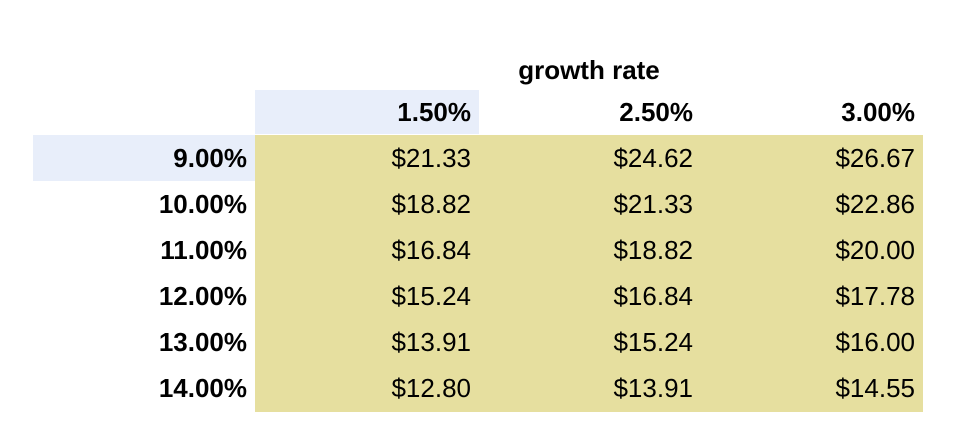 This screenshot has height=436, width=976. What do you see at coordinates (656, 111) in the screenshot?
I see `column-header-2: 2.50%` at bounding box center [656, 111].